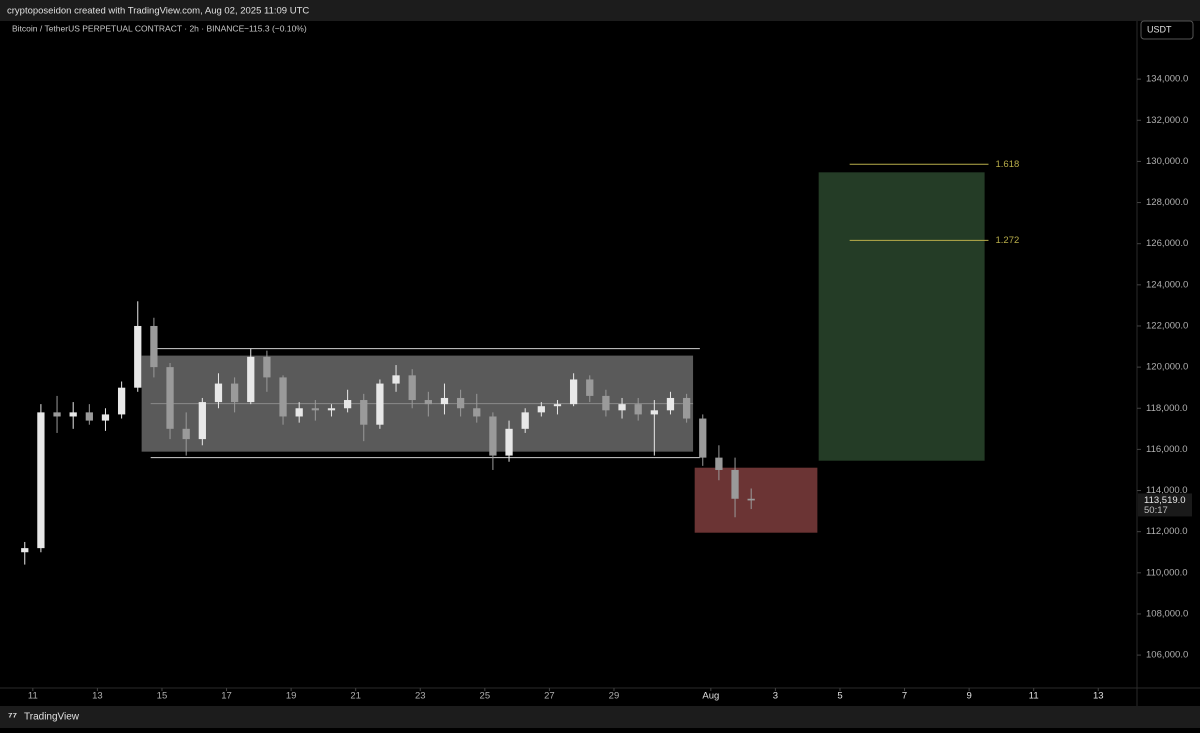 The width and height of the screenshot is (1200, 733). What do you see at coordinates (901, 316) in the screenshot?
I see `target-box` at bounding box center [901, 316].